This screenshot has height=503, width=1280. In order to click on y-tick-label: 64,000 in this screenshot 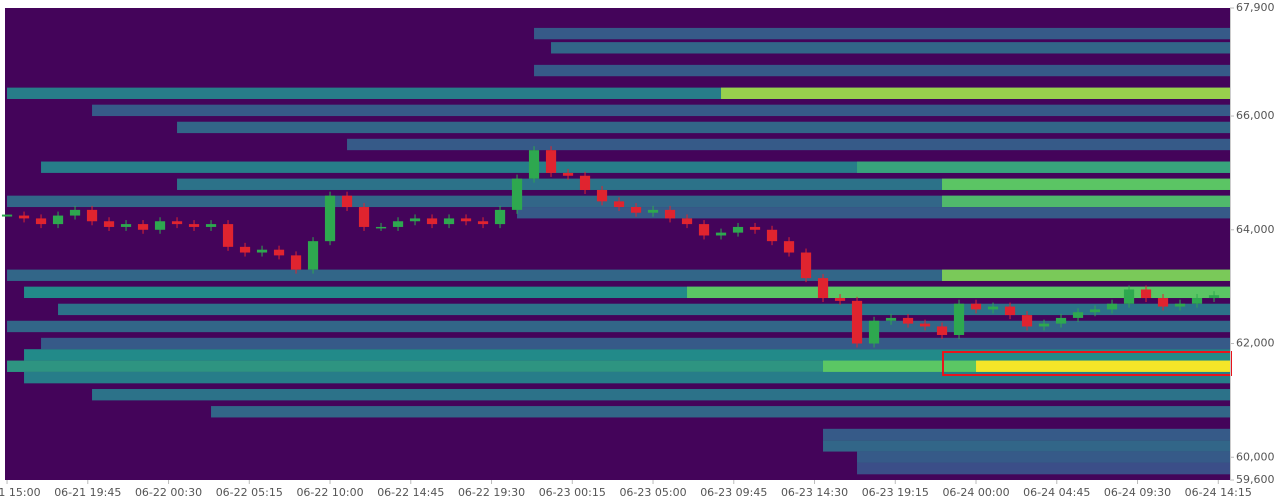, I will do `click(1255, 229)`.